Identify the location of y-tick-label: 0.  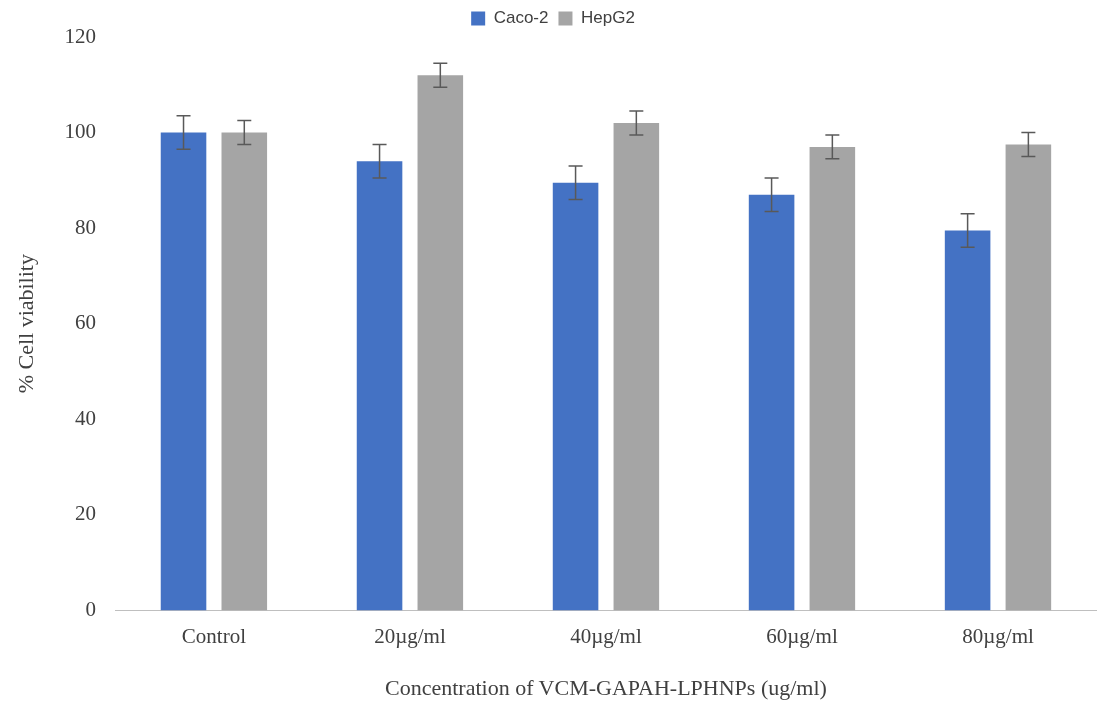
(90, 608).